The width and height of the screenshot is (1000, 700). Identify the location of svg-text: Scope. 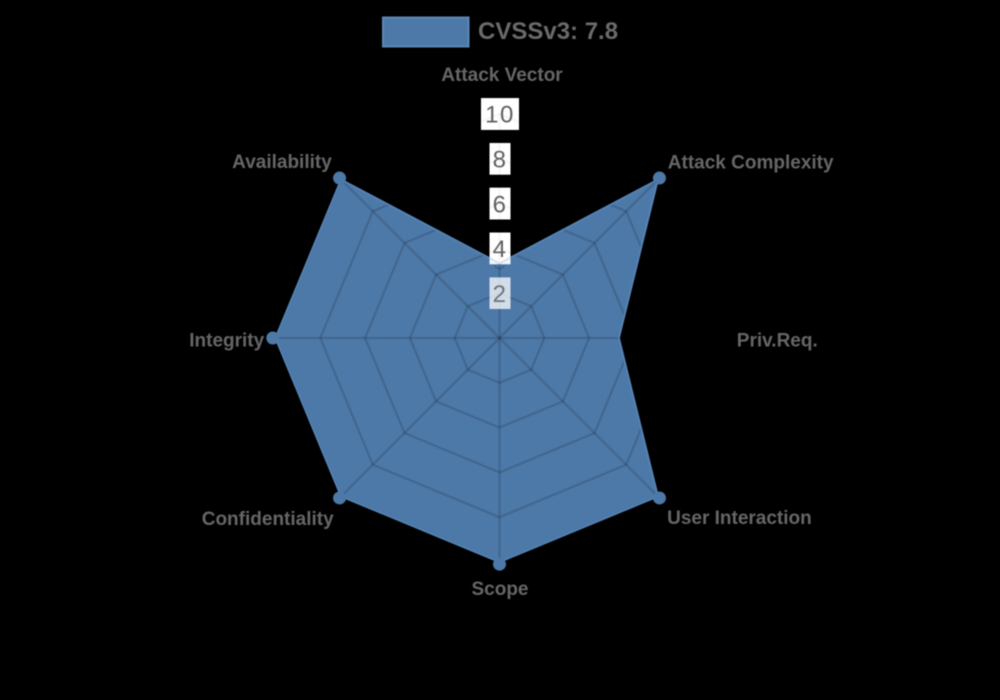
(499, 589).